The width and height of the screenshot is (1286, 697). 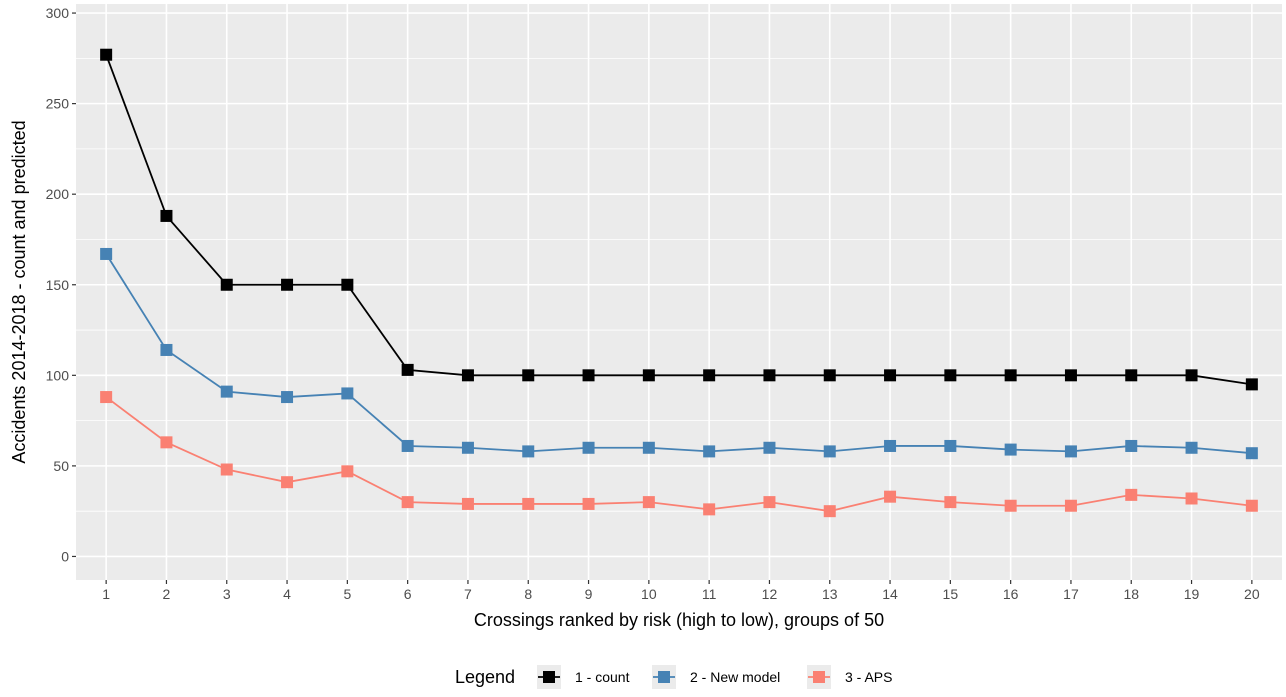 I want to click on y-tick-label: 0, so click(x=65, y=556).